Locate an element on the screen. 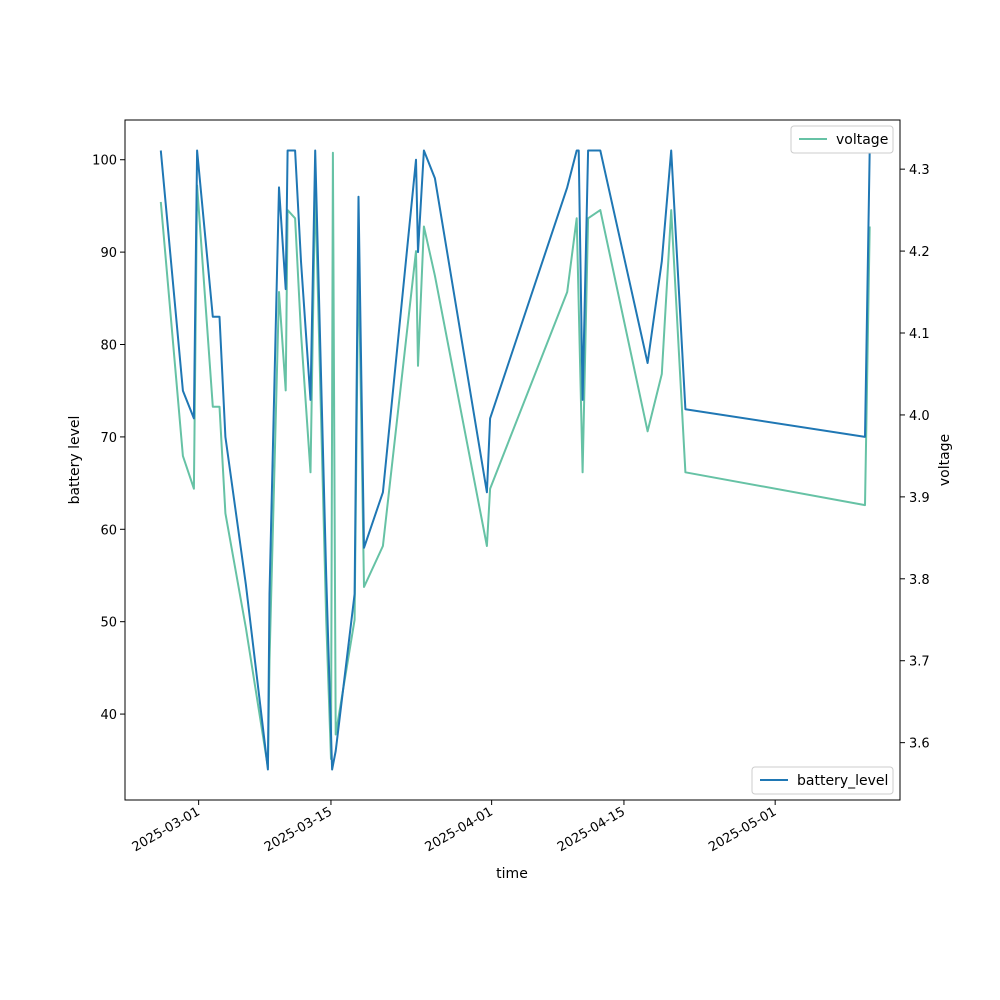 The image size is (1000, 1000). legend-voltage: voltage is located at coordinates (842, 139).